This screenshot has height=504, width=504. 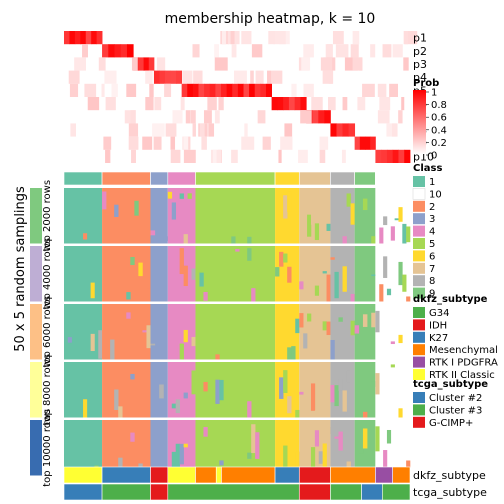 What do you see at coordinates (426, 83) in the screenshot?
I see `prob-legend-title: Prob` at bounding box center [426, 83].